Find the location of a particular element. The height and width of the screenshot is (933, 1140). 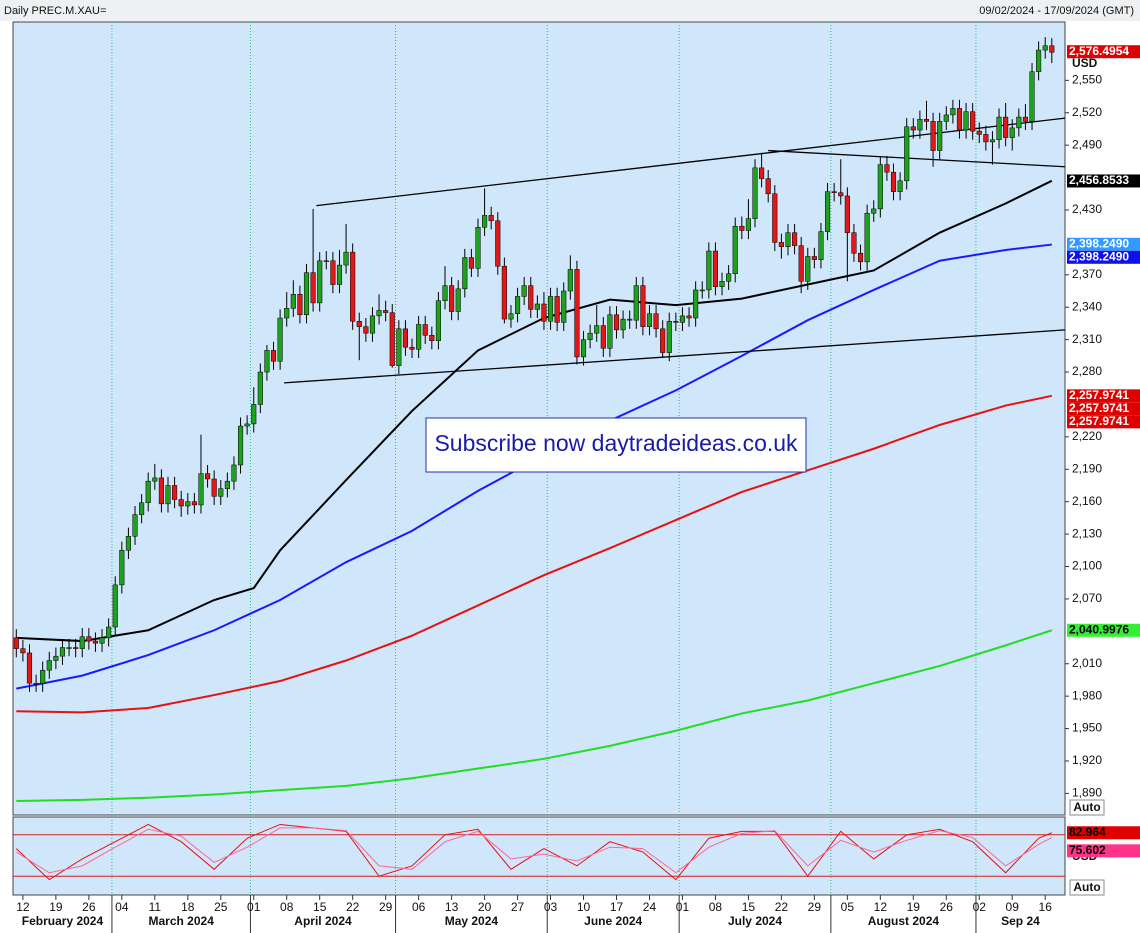

month-label: March 2024 is located at coordinates (182, 921).